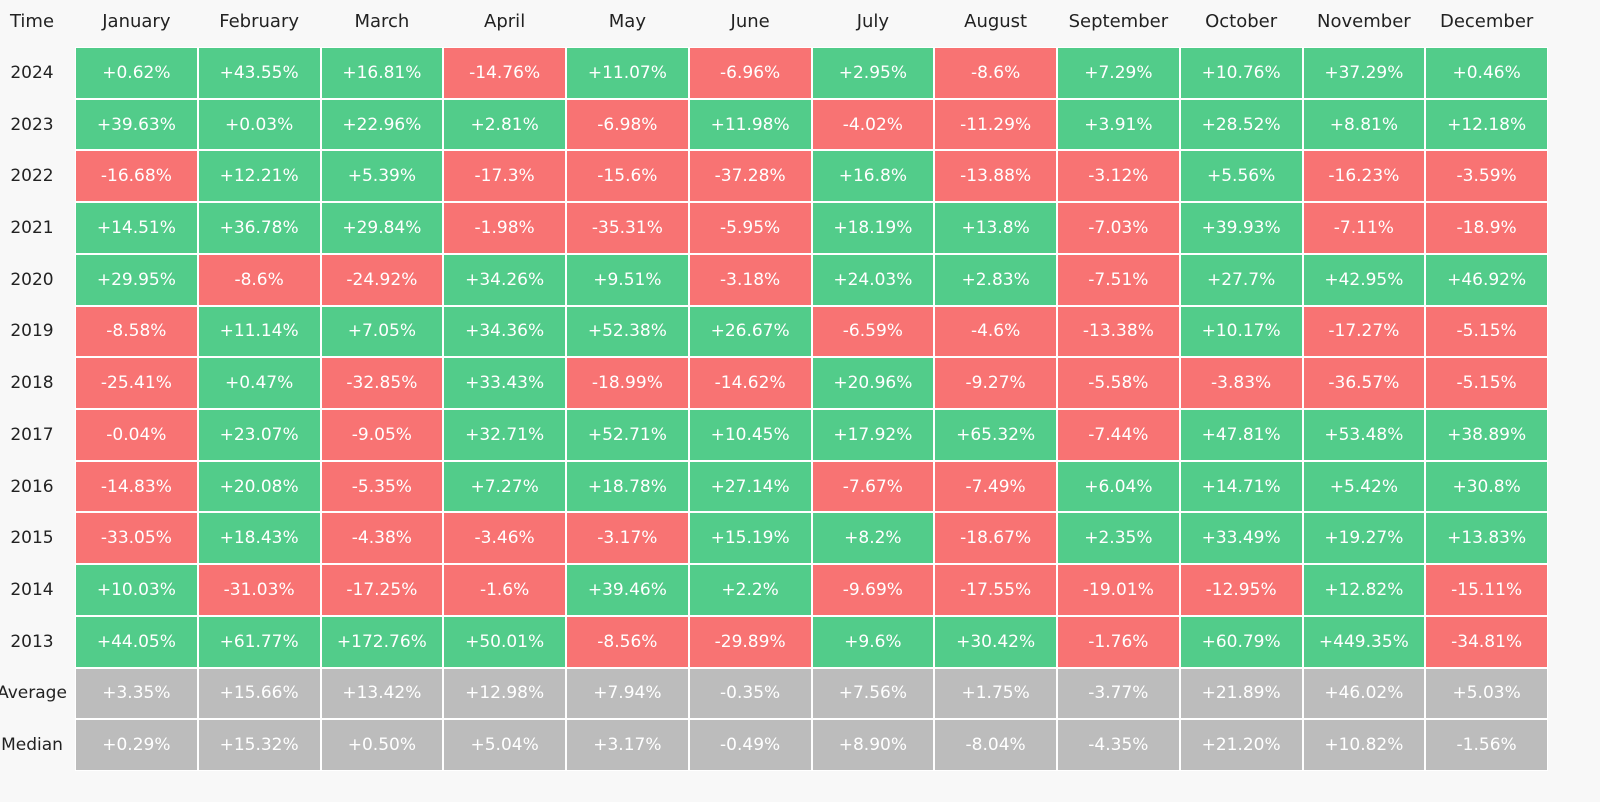 The height and width of the screenshot is (802, 1600). I want to click on column-header: December, so click(1486, 21).